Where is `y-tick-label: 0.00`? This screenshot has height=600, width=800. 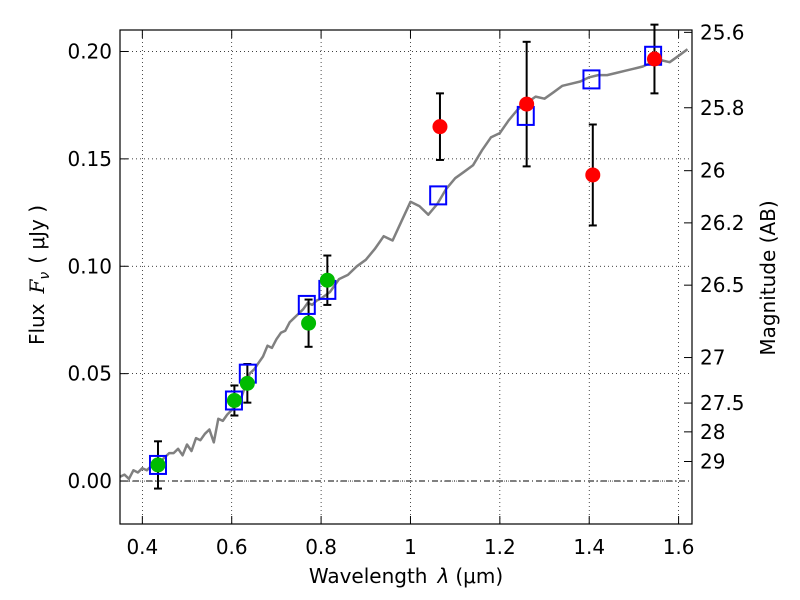
y-tick-label: 0.00 is located at coordinates (89, 481).